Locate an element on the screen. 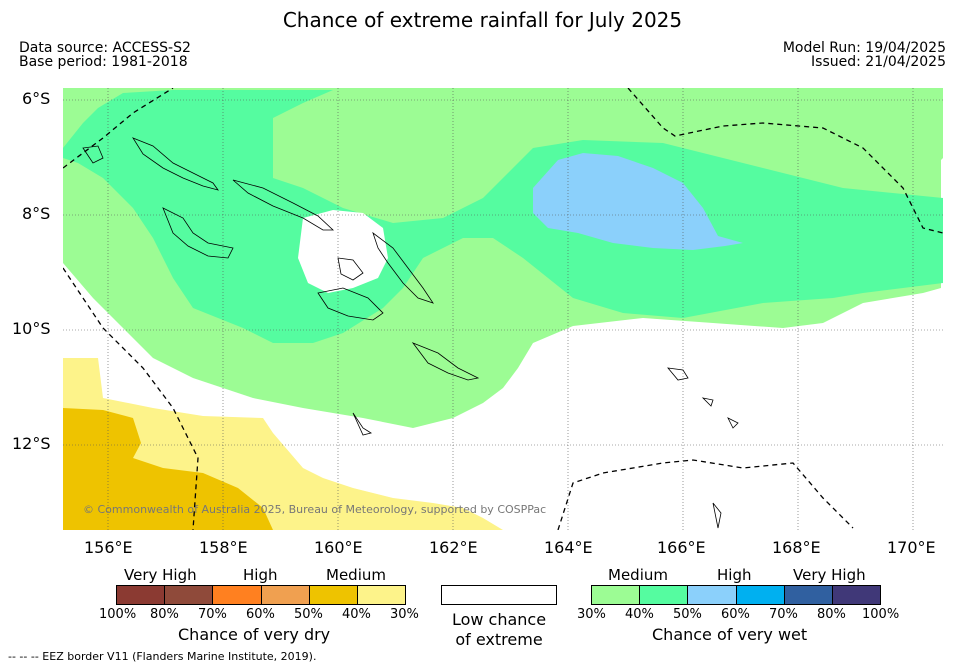  wet-cat-high: High is located at coordinates (734, 575).